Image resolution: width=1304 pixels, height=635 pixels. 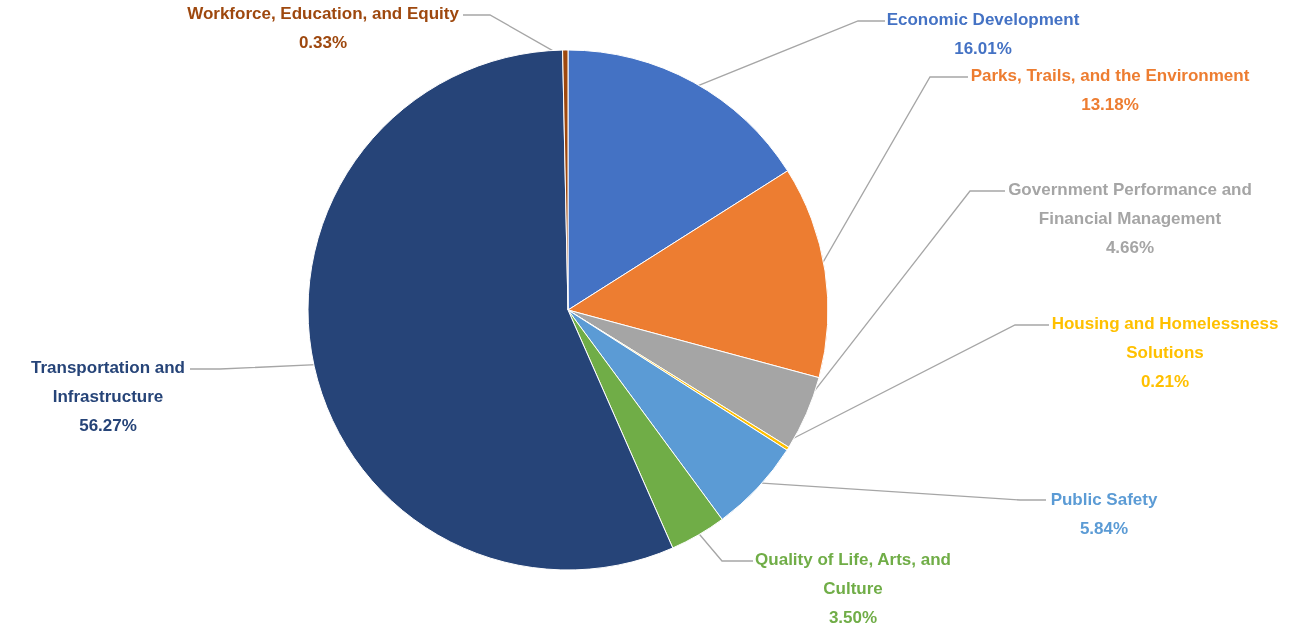 I want to click on slice-label: Parks, Trails, and the Environment, so click(x=1110, y=75).